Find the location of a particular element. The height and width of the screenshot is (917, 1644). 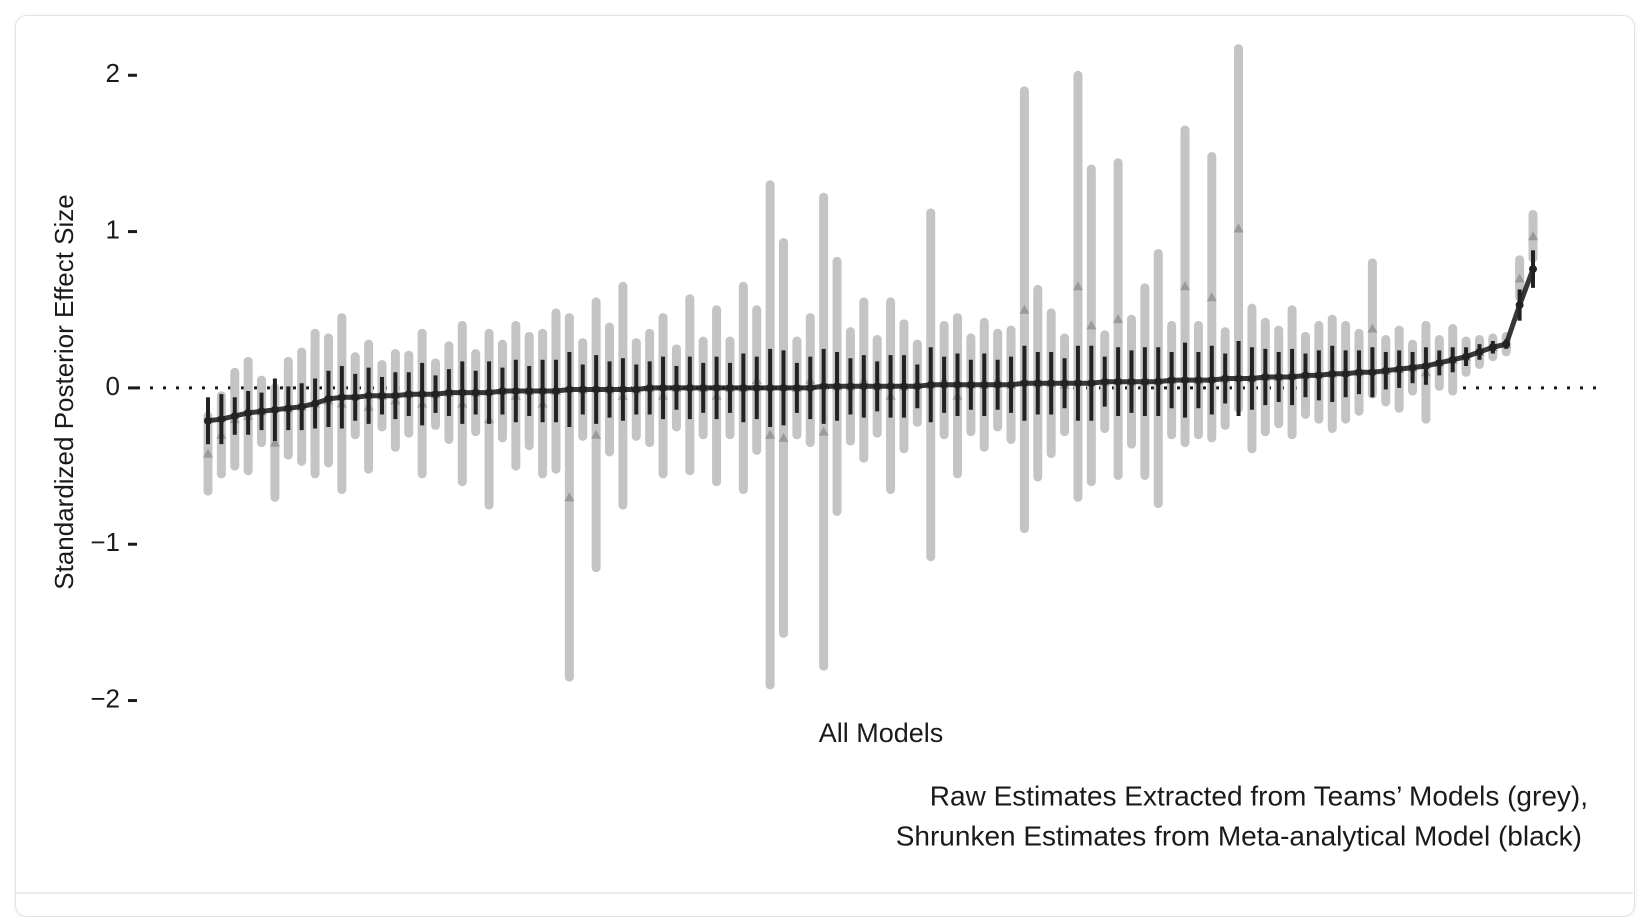

y-tick-label: −2 is located at coordinates (105, 698).